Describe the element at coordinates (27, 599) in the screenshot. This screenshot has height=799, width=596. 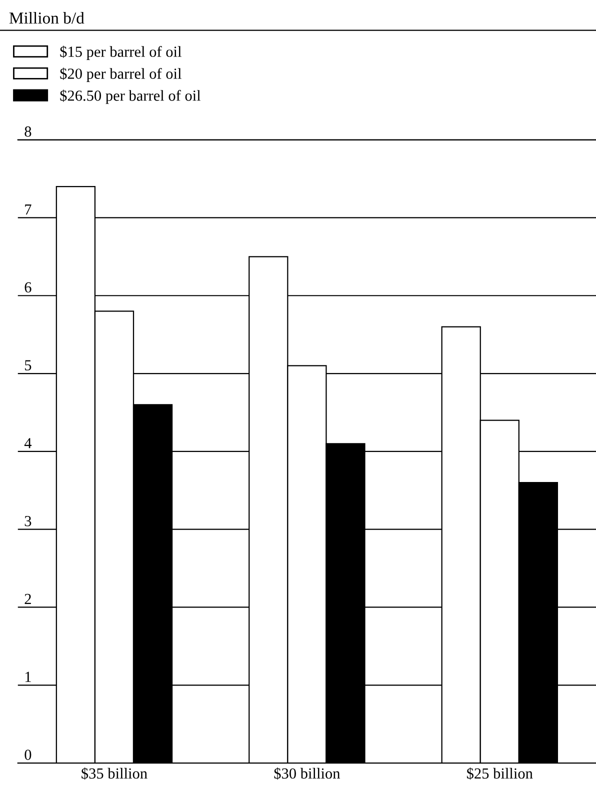
I see `y-tick-label: 2` at that location.